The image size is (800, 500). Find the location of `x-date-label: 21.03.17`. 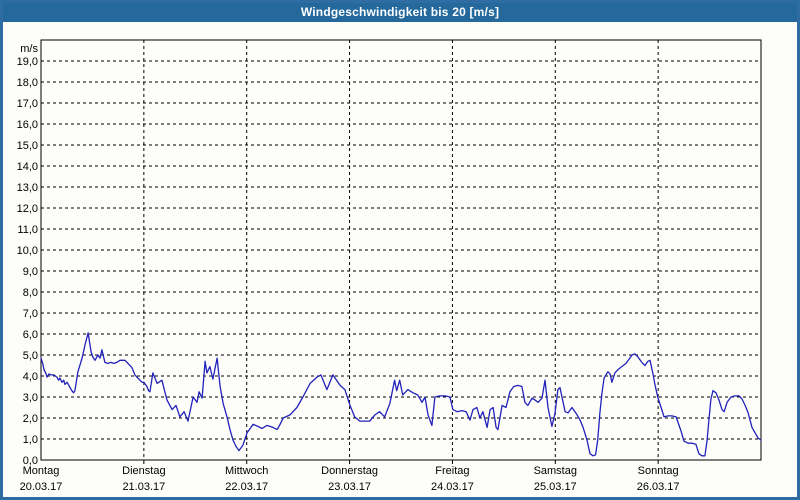

x-date-label: 21.03.17 is located at coordinates (143, 487).